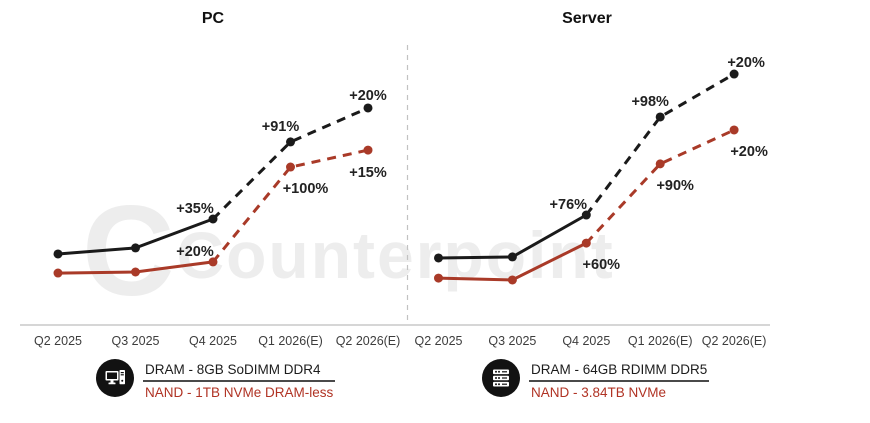 The height and width of the screenshot is (423, 870). I want to click on legend-dram-server-label: DRAM - 64GB RDIMM DDR5, so click(619, 372).